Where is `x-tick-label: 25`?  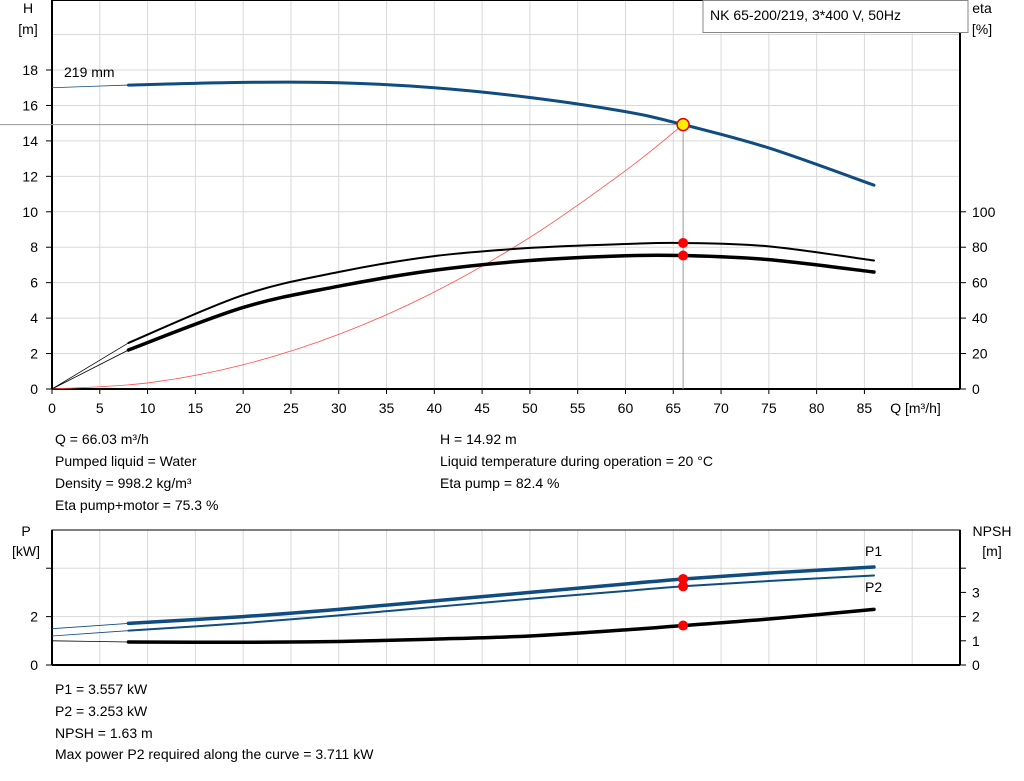
x-tick-label: 25 is located at coordinates (291, 408).